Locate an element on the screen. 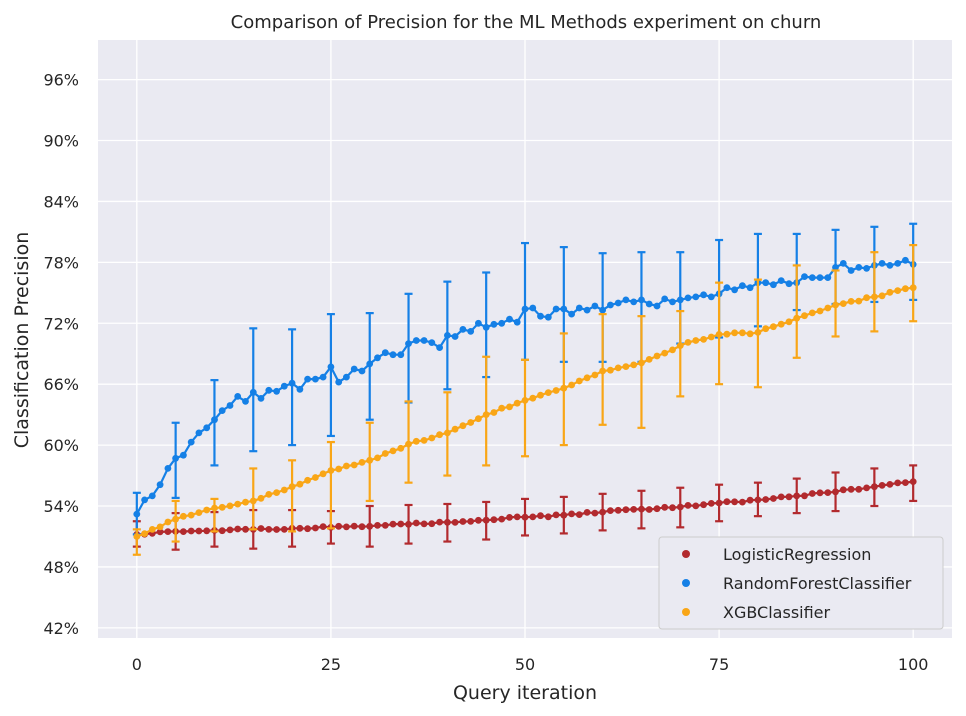 This screenshot has height=716, width=966. legend-box is located at coordinates (801, 583).